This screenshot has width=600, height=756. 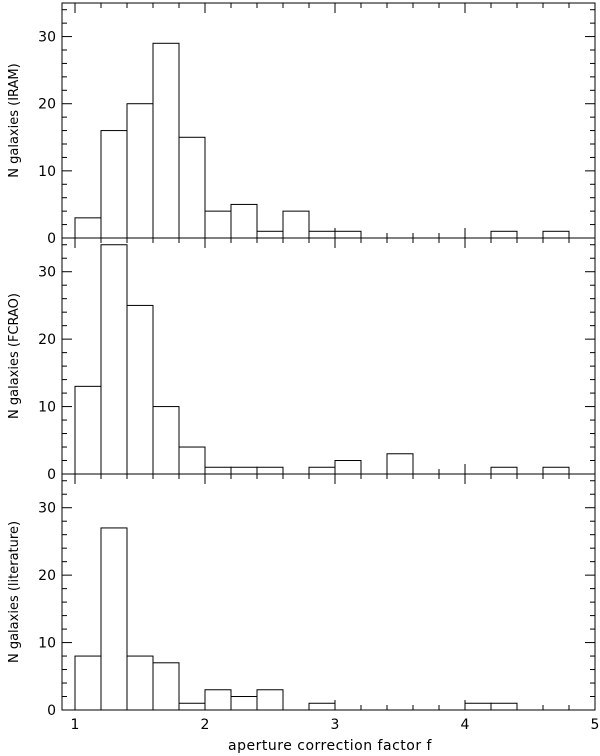 What do you see at coordinates (205, 725) in the screenshot?
I see `x-tick-label: 2` at bounding box center [205, 725].